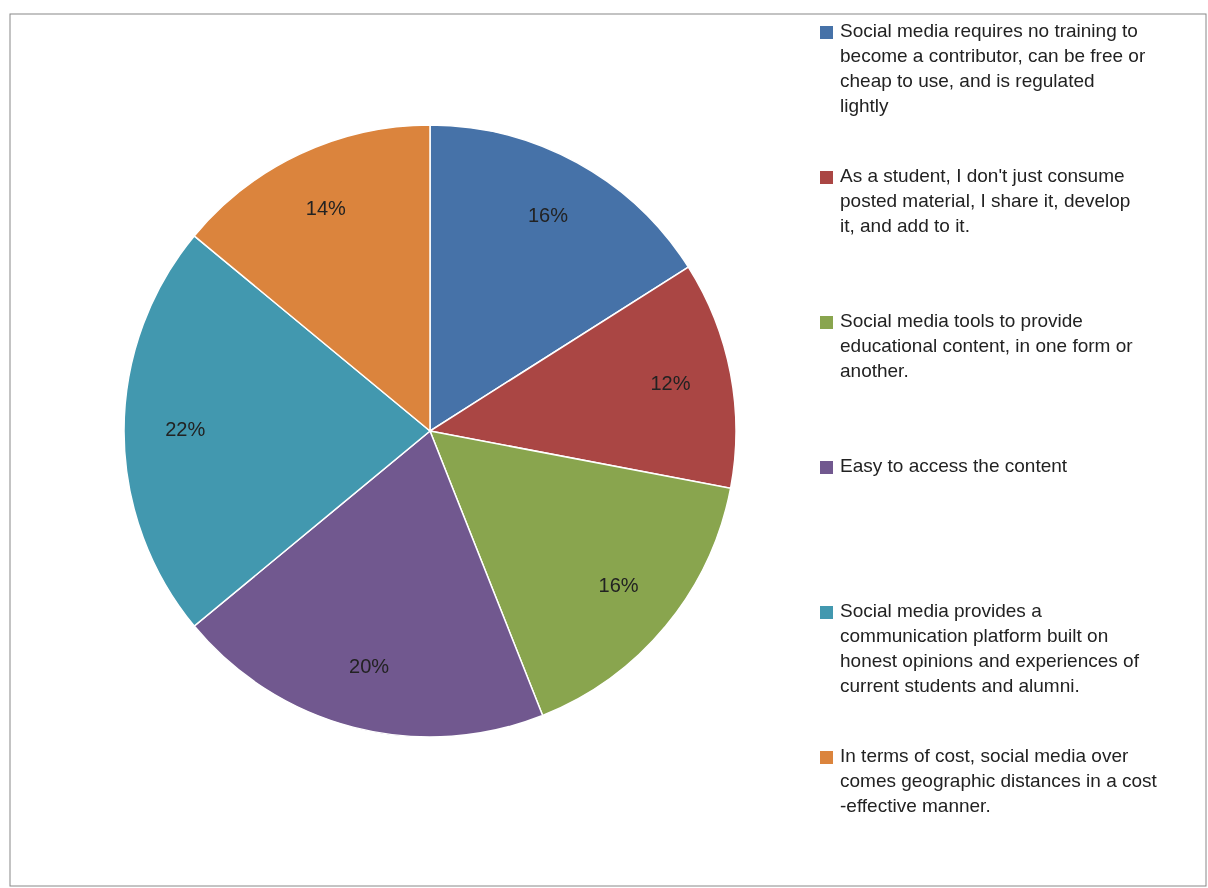 The image size is (1208, 888). What do you see at coordinates (369, 666) in the screenshot?
I see `data-label: 20%` at bounding box center [369, 666].